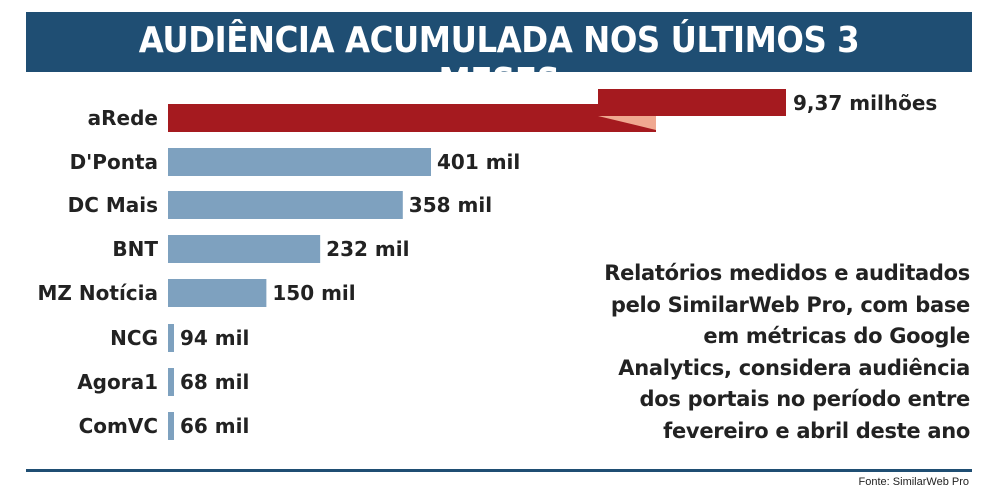 The height and width of the screenshot is (500, 999). I want to click on bar-agora1, so click(171, 382).